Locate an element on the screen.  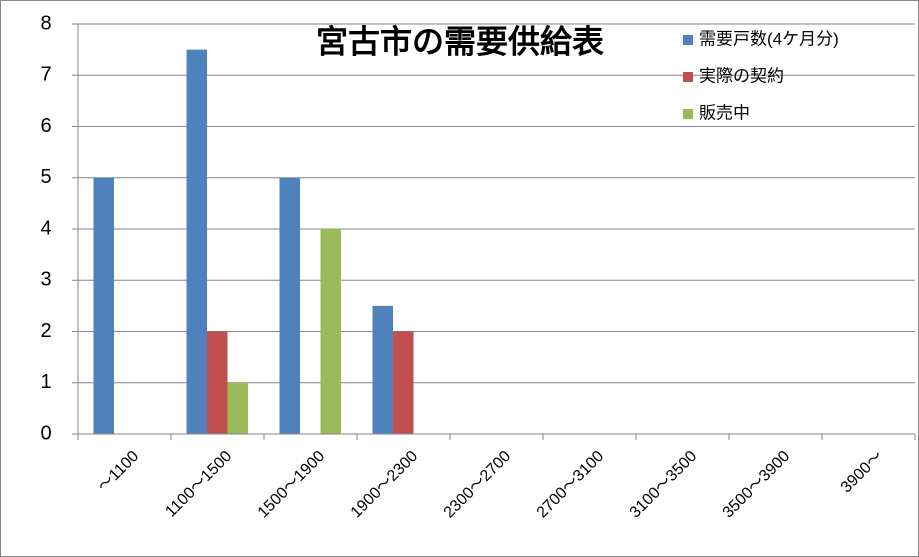
legend-label: 実際の契約 is located at coordinates (741, 75).